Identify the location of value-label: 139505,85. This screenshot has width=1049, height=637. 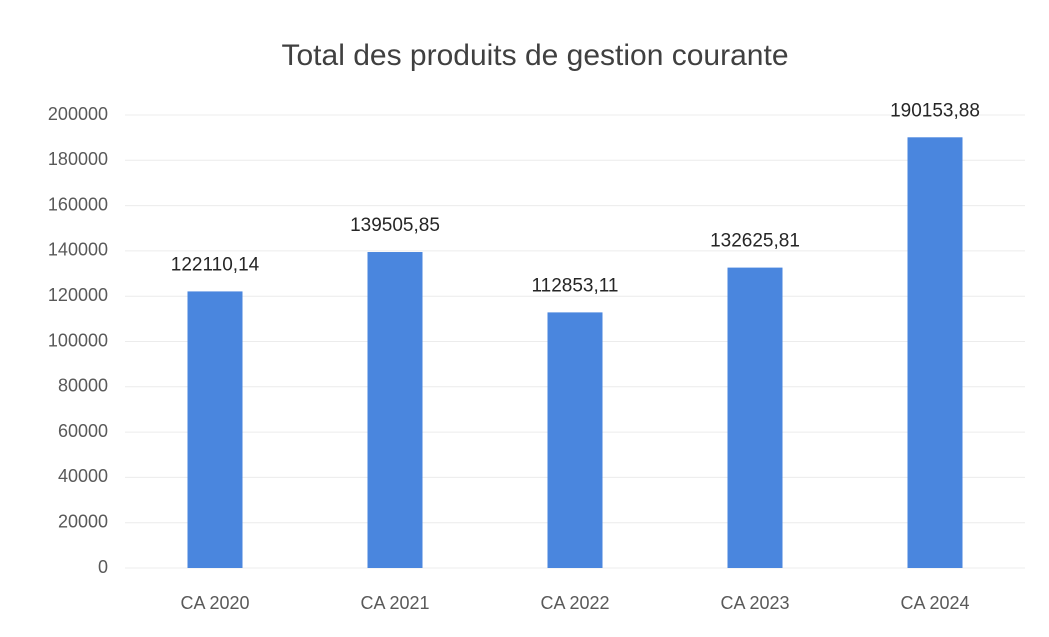
(395, 225).